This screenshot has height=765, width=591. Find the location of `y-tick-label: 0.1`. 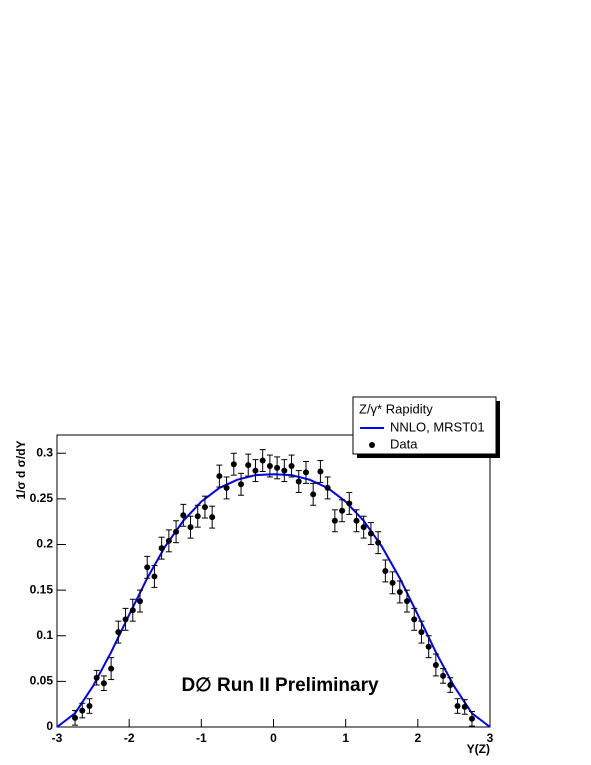

y-tick-label: 0.1 is located at coordinates (44, 635).